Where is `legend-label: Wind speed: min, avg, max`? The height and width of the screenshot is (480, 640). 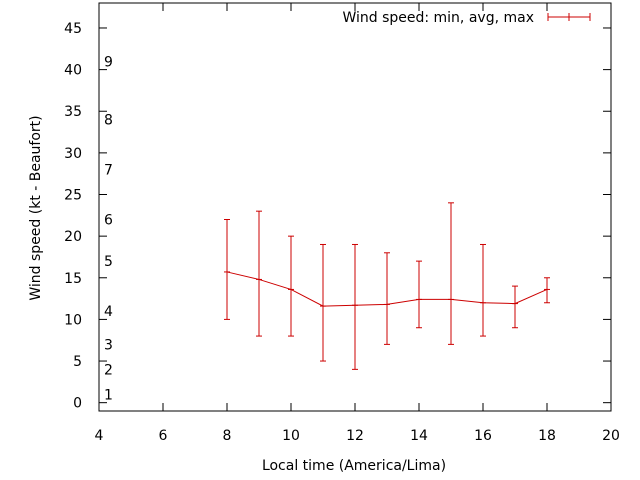 legend-label: Wind speed: min, avg, max is located at coordinates (438, 18).